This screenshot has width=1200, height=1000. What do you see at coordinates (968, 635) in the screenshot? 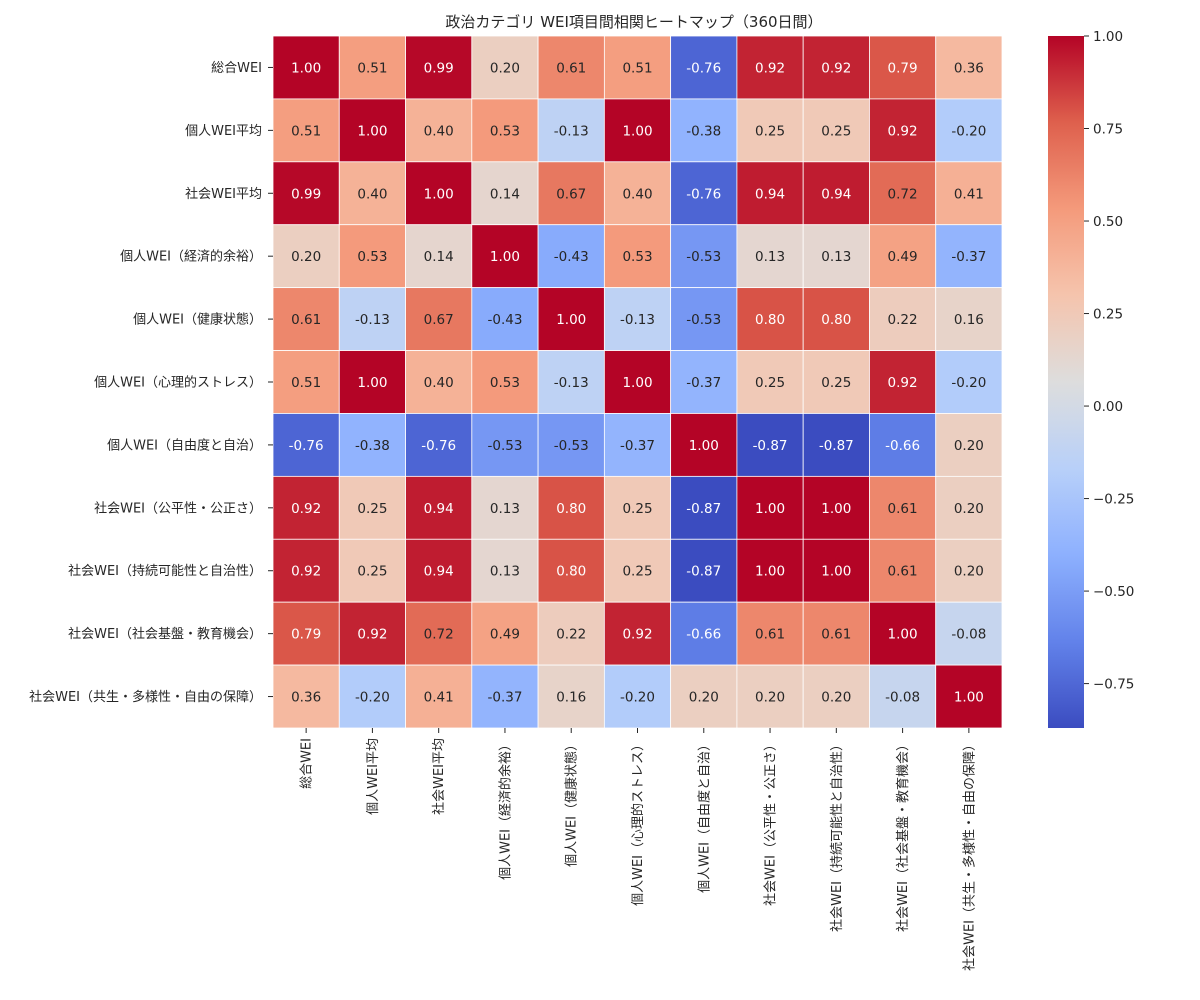
I see `cell-value-label: -0.08` at bounding box center [968, 635].